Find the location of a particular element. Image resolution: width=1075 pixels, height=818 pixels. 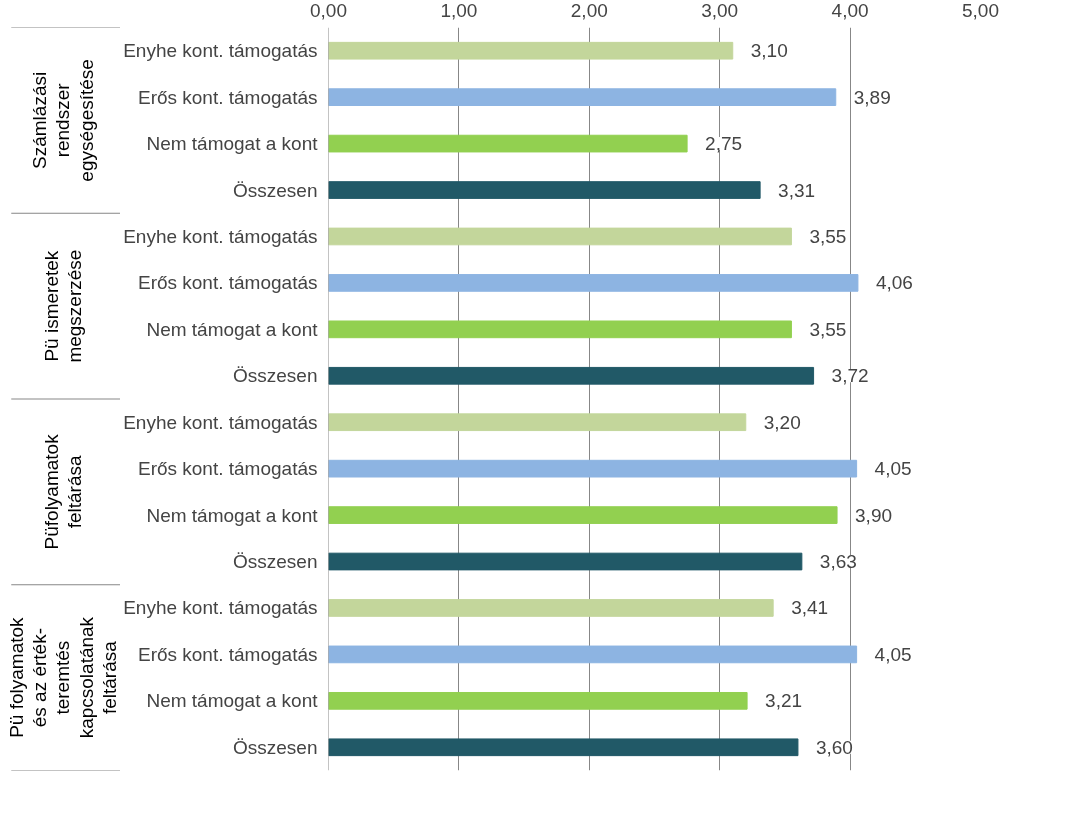

data-label: 3,10 is located at coordinates (769, 51).